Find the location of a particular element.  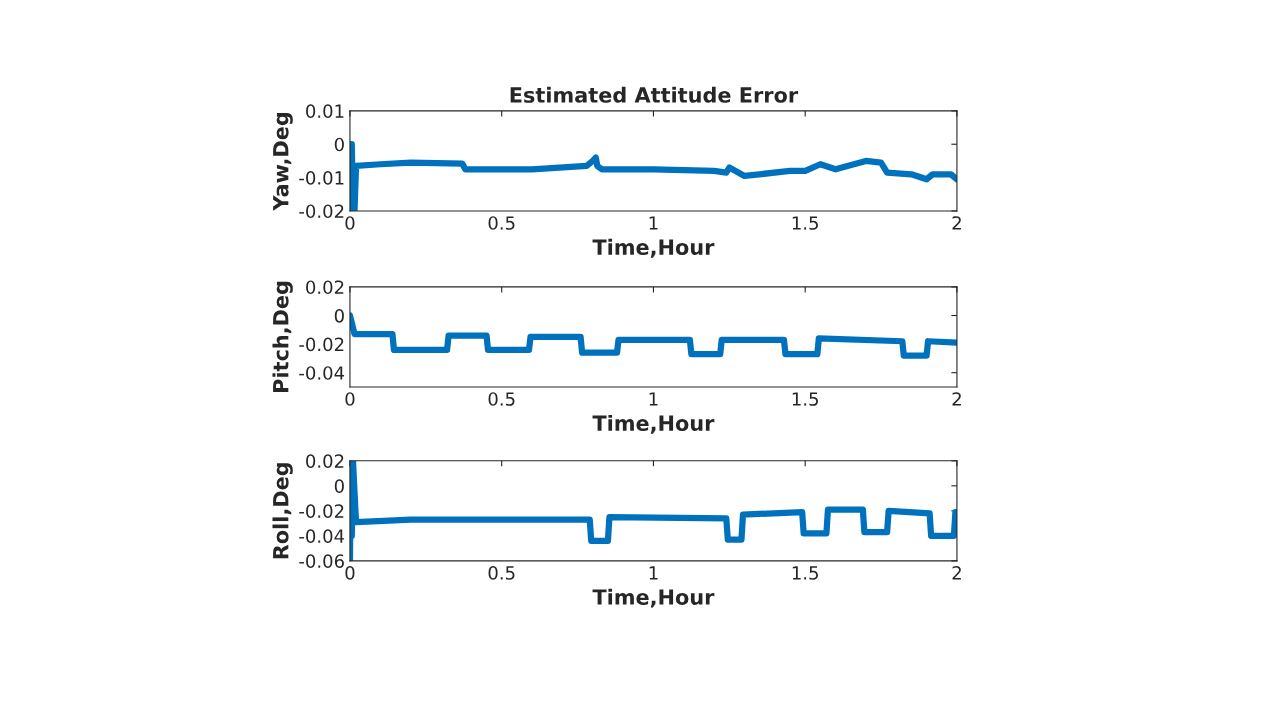

y-tick-label: -0.06 is located at coordinates (321, 561).